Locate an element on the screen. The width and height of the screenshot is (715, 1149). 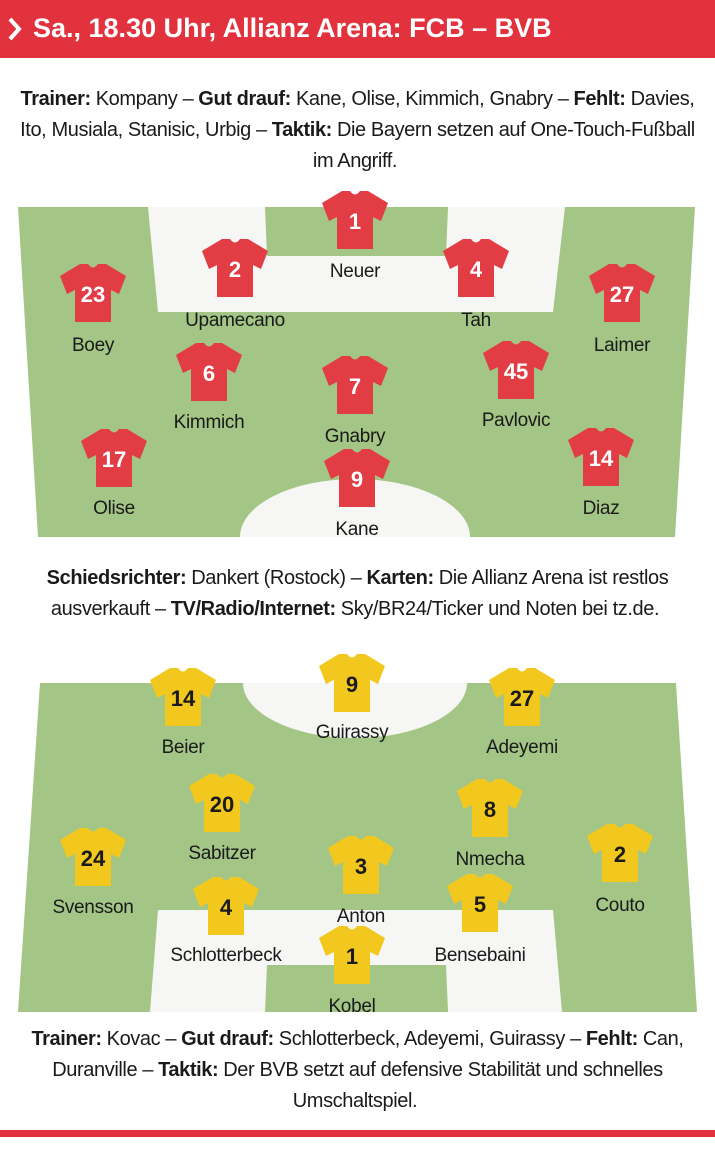
jersey-number: 2 is located at coordinates (620, 854).